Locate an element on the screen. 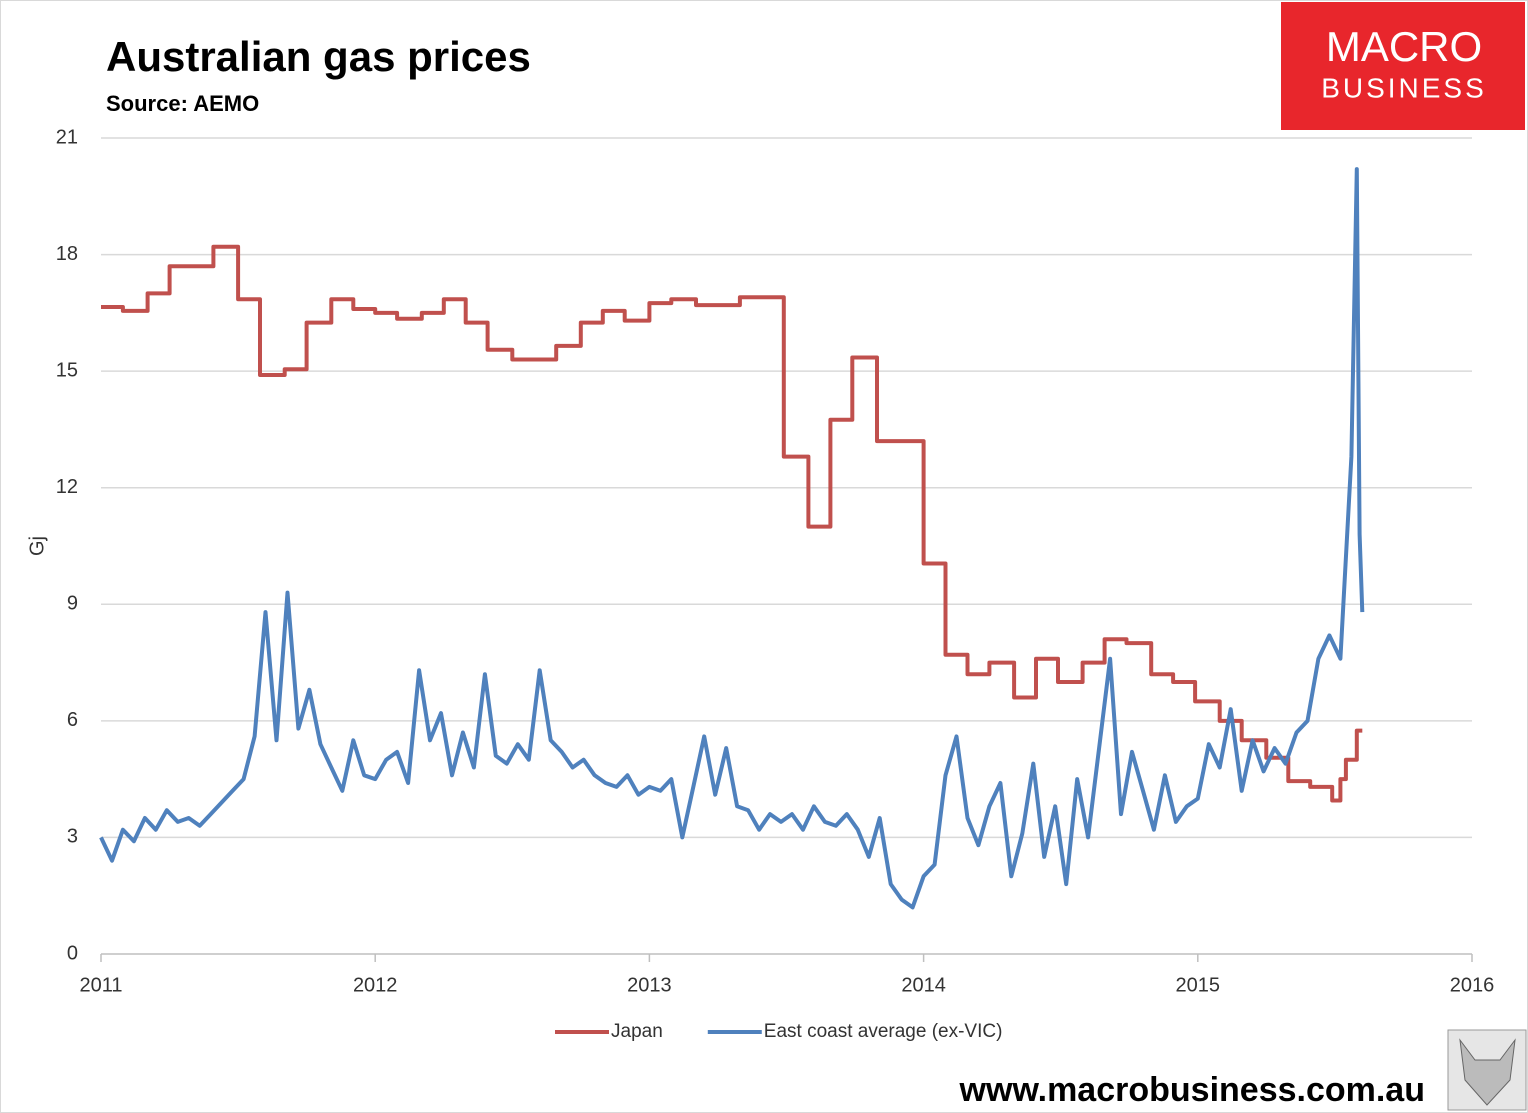 This screenshot has height=1113, width=1528. chart-subtitle: Source: AEMO is located at coordinates (182, 103).